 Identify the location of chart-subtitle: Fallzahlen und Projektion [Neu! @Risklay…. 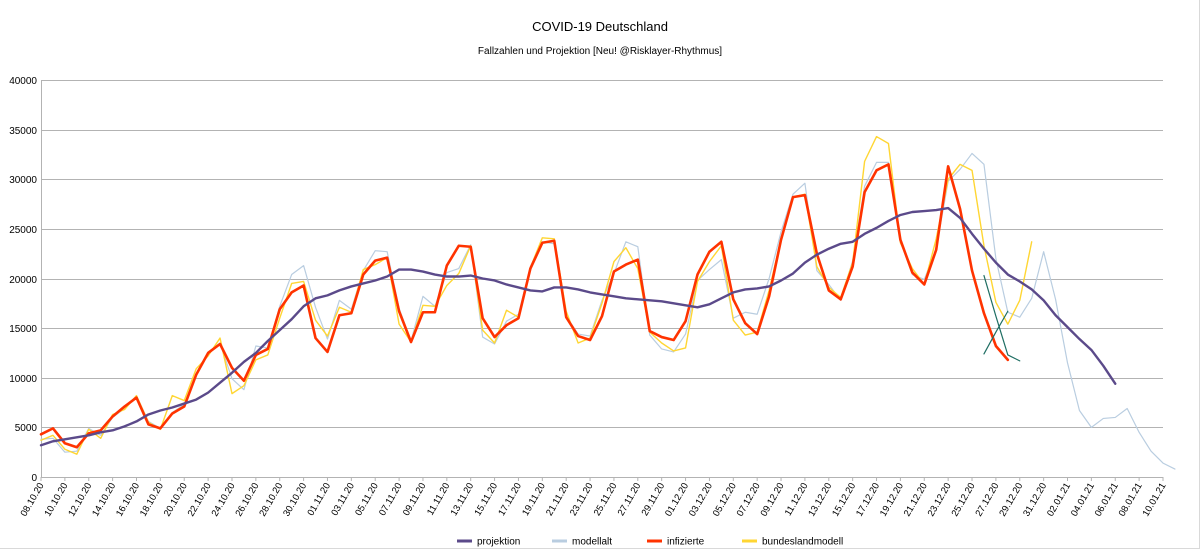
(600, 51).